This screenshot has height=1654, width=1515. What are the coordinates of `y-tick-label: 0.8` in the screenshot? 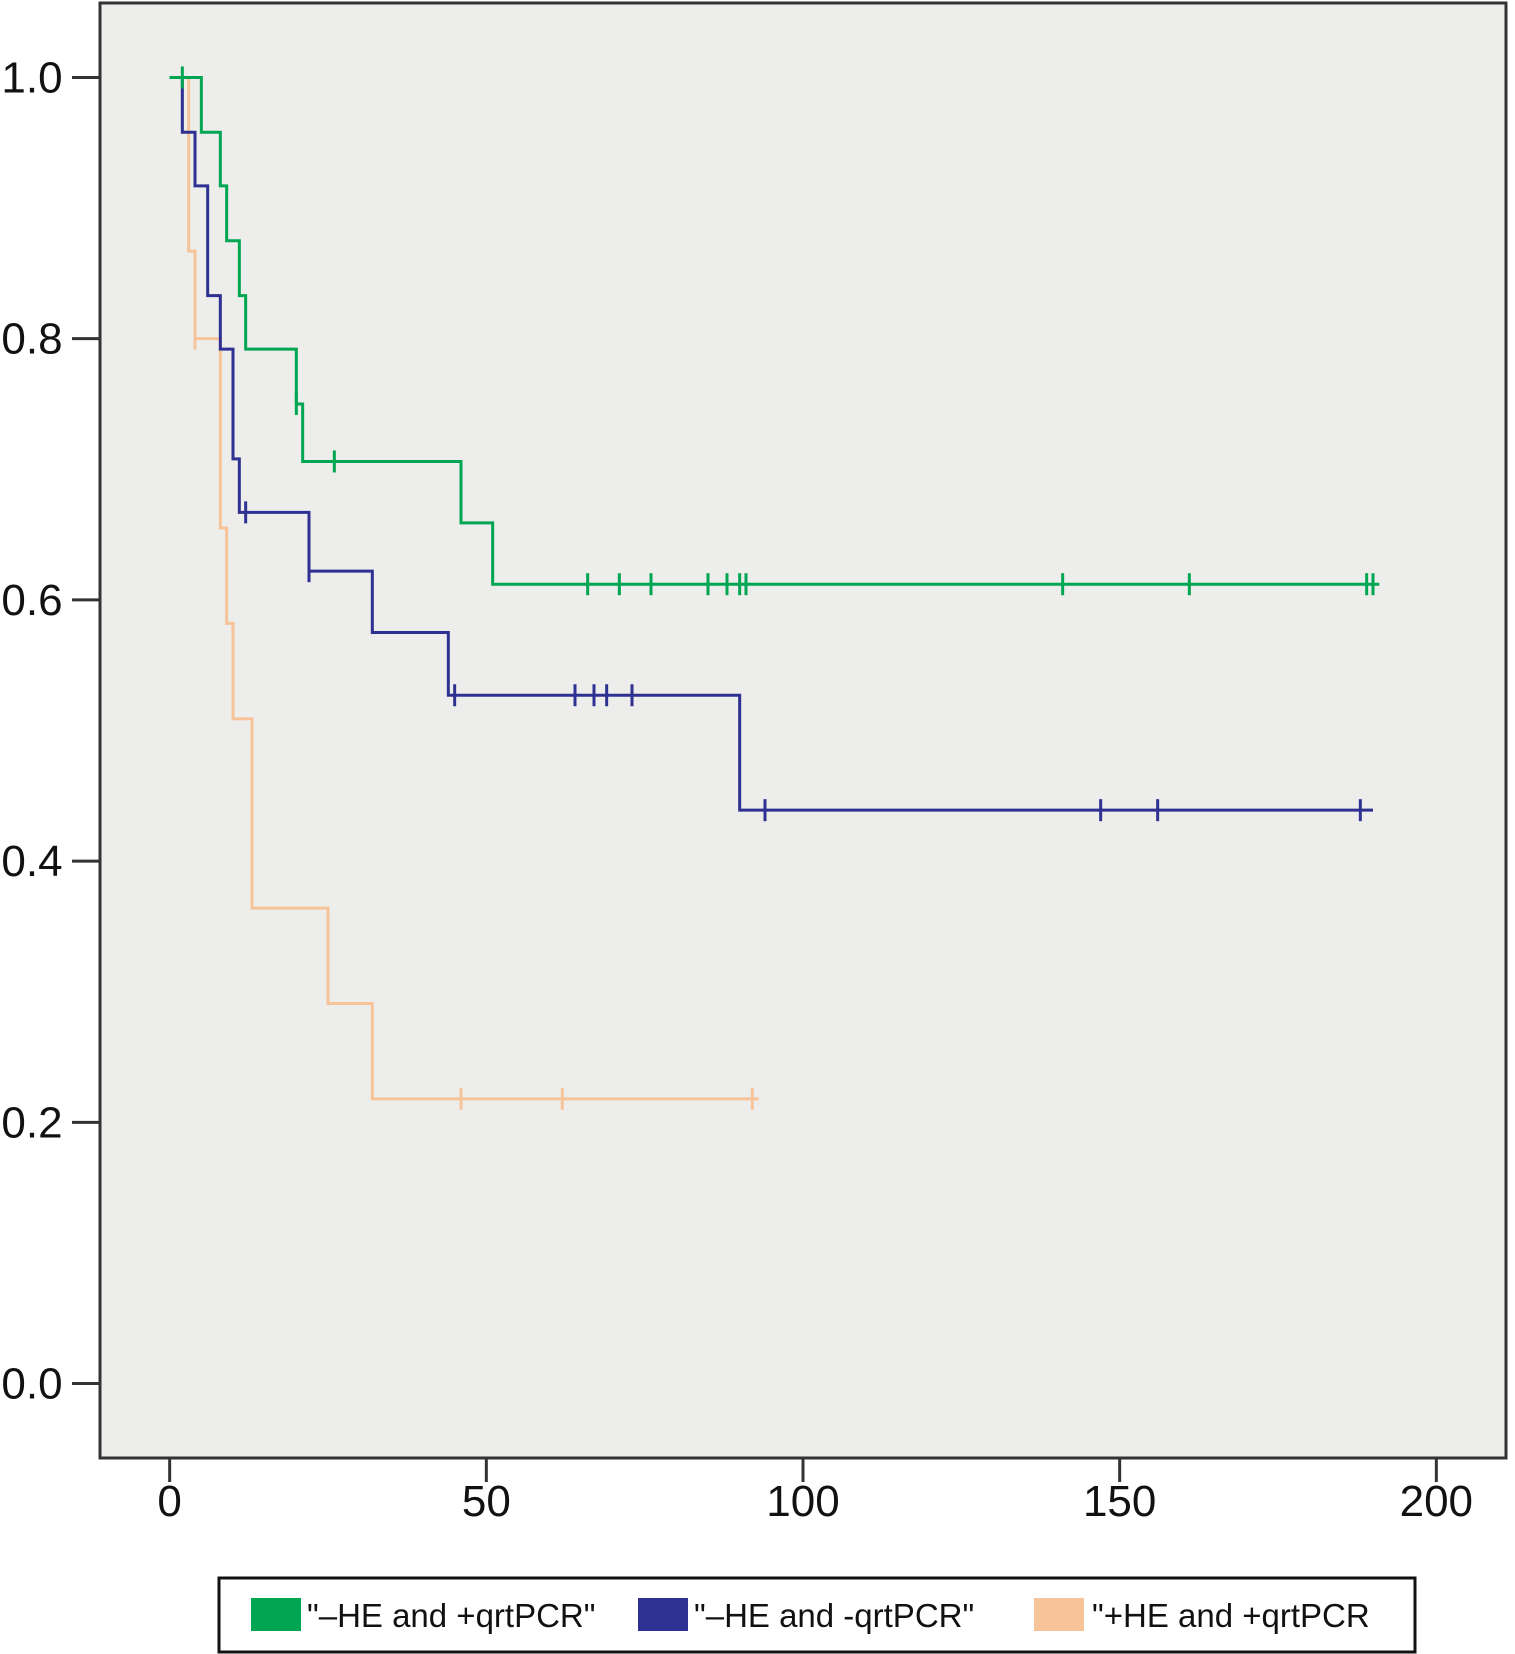 It's located at (31, 339).